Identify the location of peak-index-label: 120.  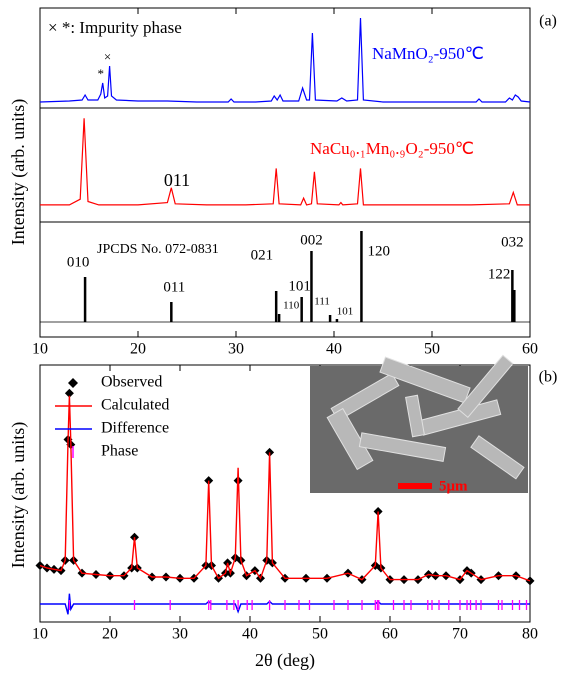
(378, 251).